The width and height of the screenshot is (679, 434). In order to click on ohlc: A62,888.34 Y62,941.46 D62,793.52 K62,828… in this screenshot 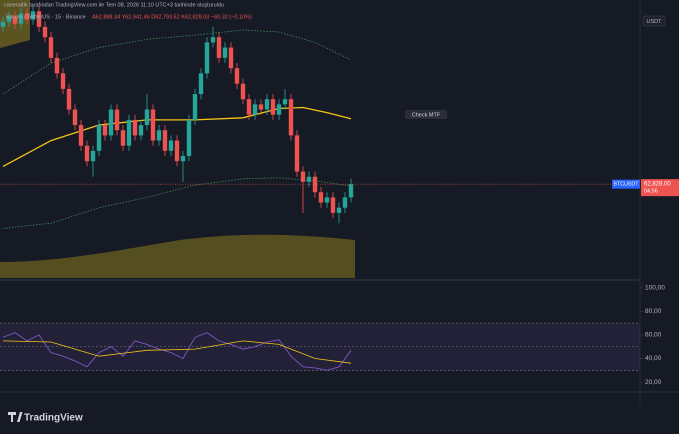, I will do `click(172, 17)`.